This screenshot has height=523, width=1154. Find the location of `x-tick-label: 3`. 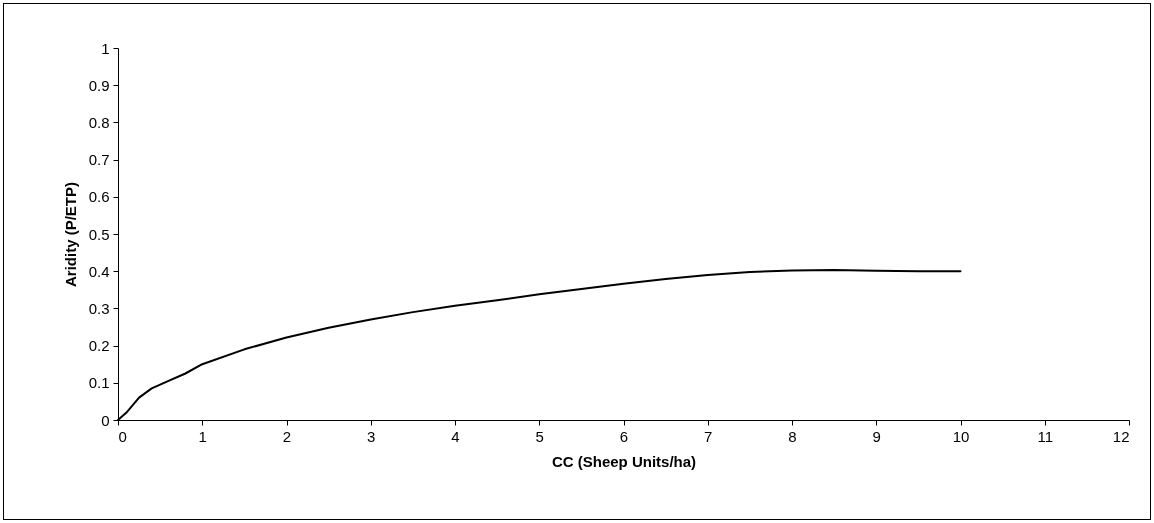

x-tick-label: 3 is located at coordinates (371, 436).